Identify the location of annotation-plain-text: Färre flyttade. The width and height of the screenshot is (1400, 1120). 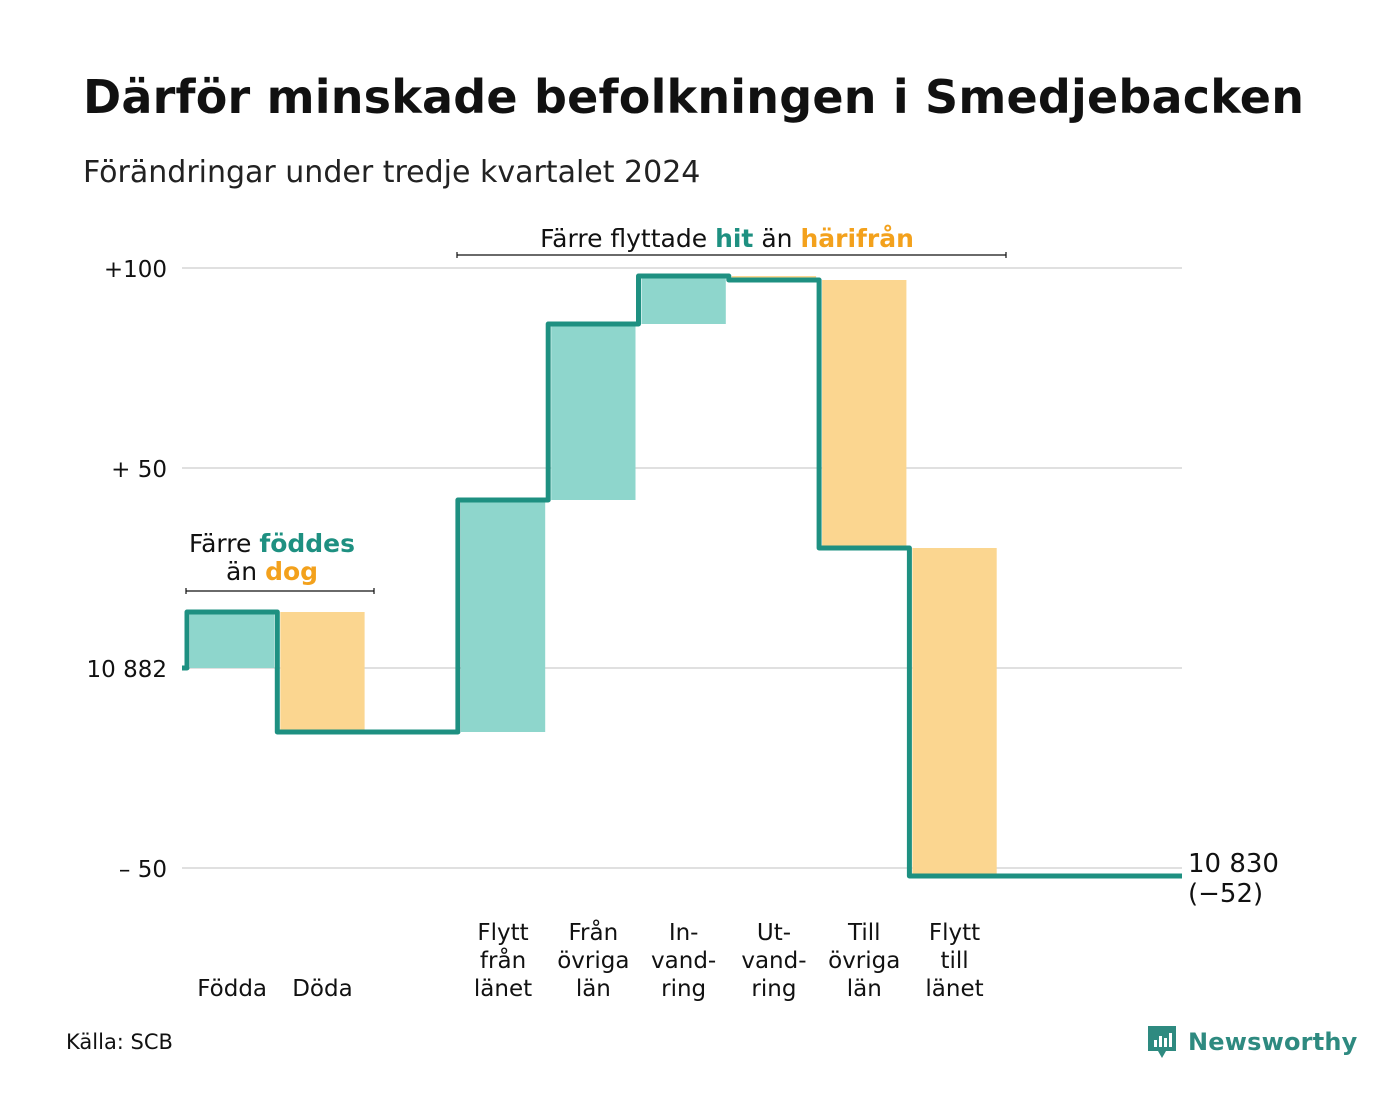
(627, 238).